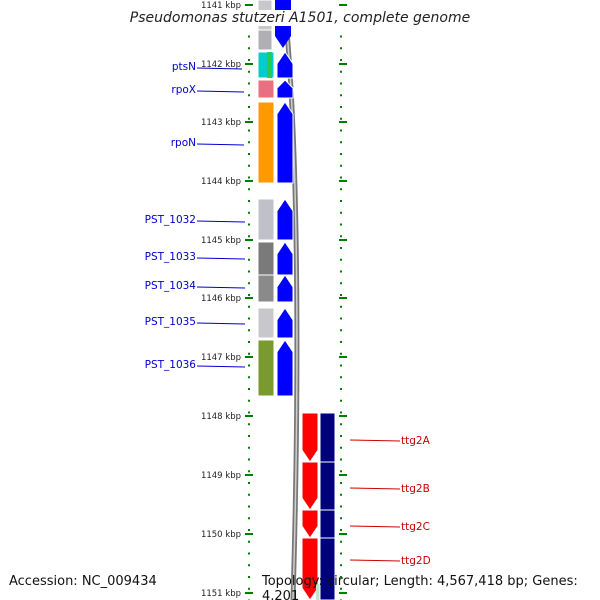 This screenshot has height=600, width=600. What do you see at coordinates (221, 535) in the screenshot?
I see `kbp-label: 1150 kbp` at bounding box center [221, 535].